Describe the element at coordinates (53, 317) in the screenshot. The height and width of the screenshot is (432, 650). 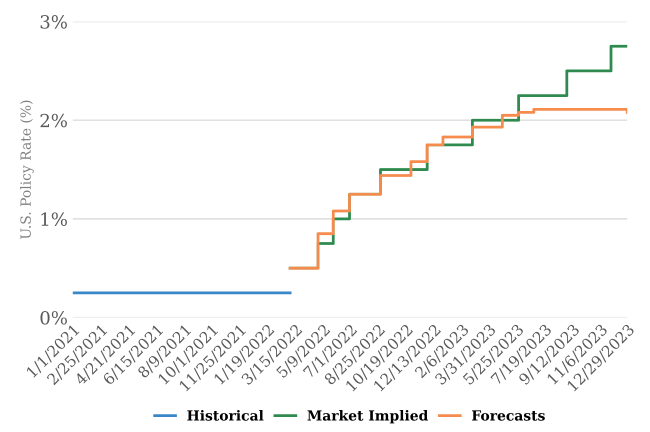
I see `y-tick-label: 0%` at that location.